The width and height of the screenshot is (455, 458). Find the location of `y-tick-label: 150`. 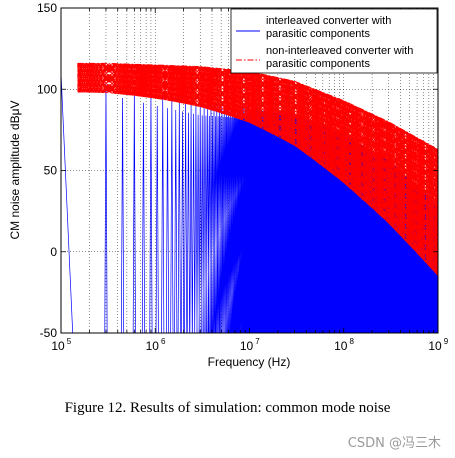

y-tick-label: 150 is located at coordinates (47, 8).